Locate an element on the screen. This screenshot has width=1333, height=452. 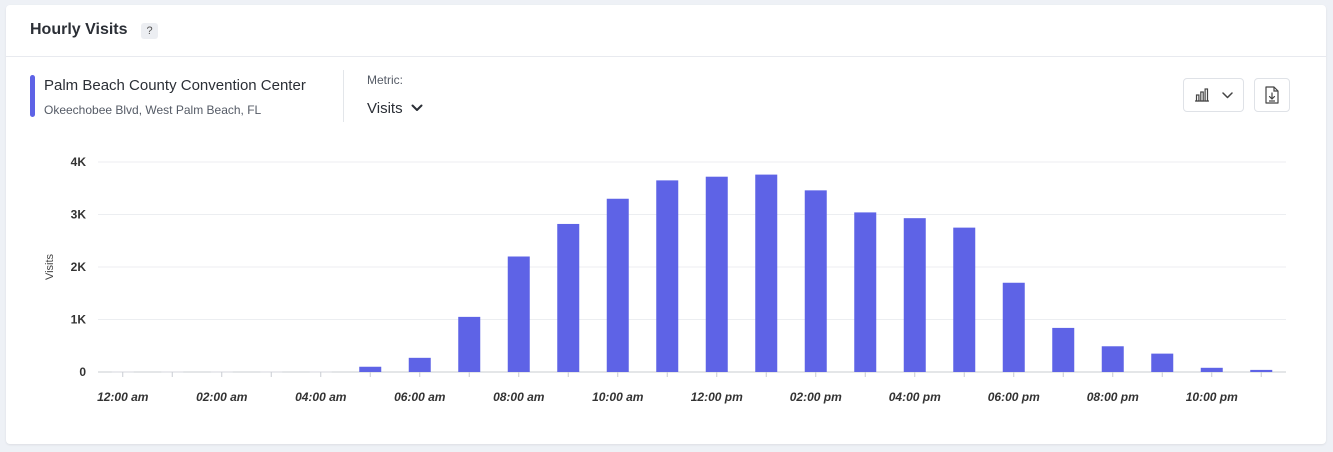
download-file-icon is located at coordinates (1272, 95).